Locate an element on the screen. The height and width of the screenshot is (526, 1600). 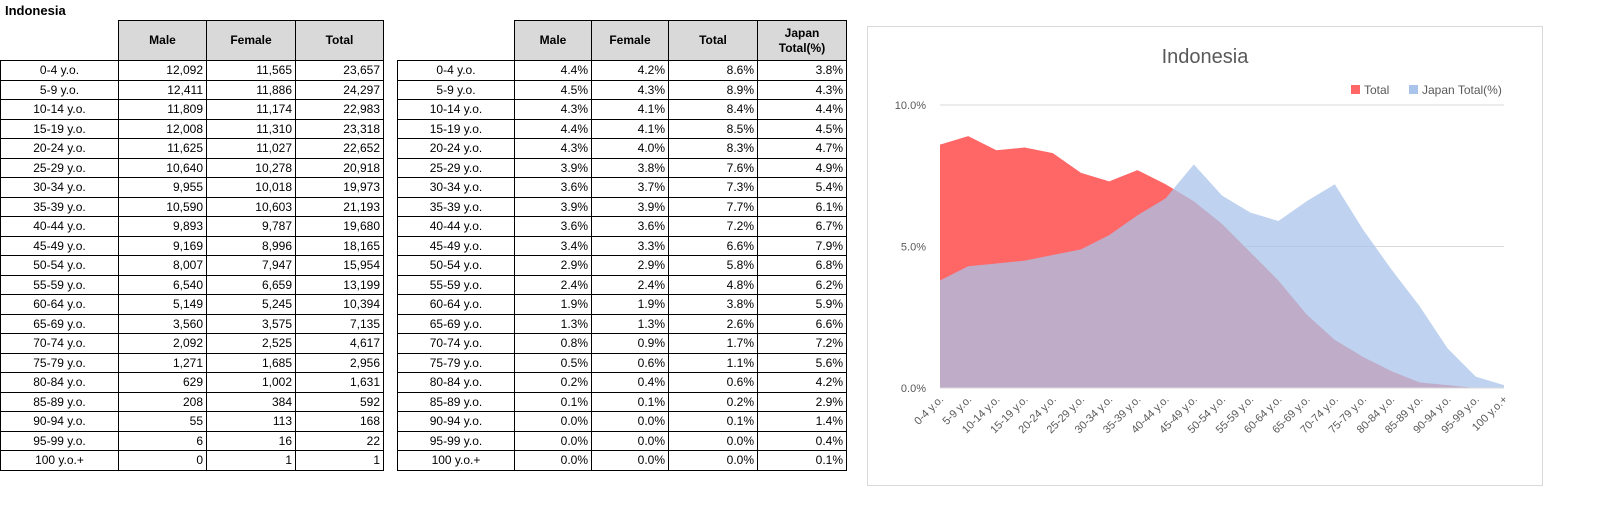
table-row: 10-14 y.o. 11,809 11,174 22,983 is located at coordinates (192, 109).